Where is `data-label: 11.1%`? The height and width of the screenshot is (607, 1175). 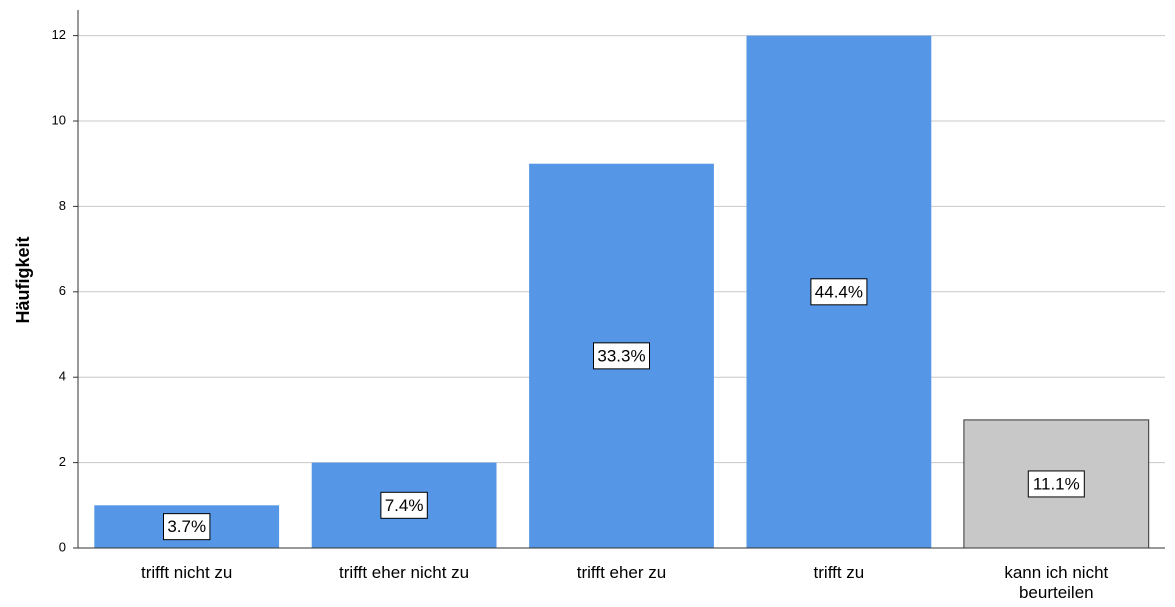 data-label: 11.1% is located at coordinates (1056, 483).